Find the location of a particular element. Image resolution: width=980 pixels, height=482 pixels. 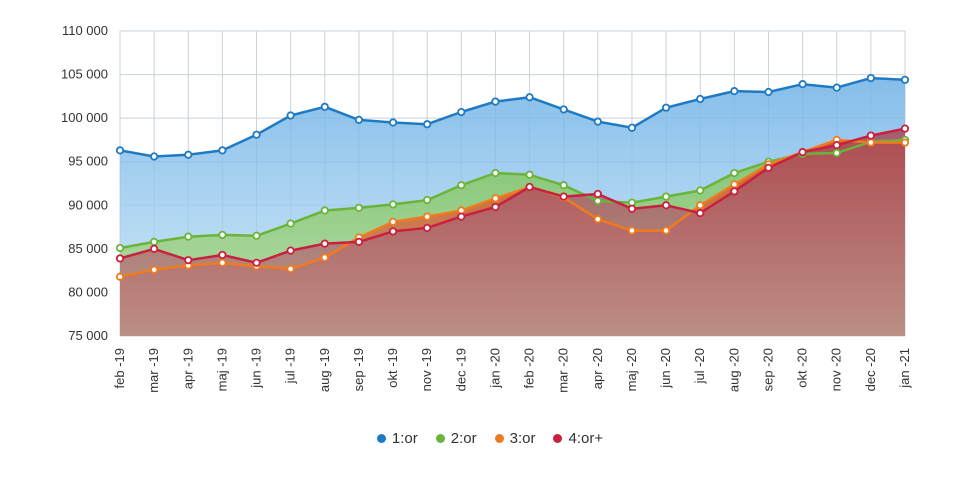

legend-item: 4:or+ is located at coordinates (578, 438).